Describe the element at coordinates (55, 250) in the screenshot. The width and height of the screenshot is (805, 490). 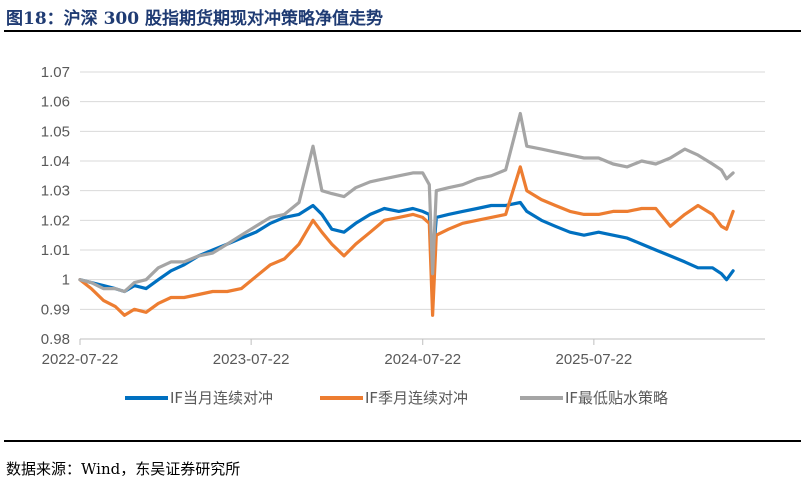
I see `y-tick-label: 1.01` at that location.